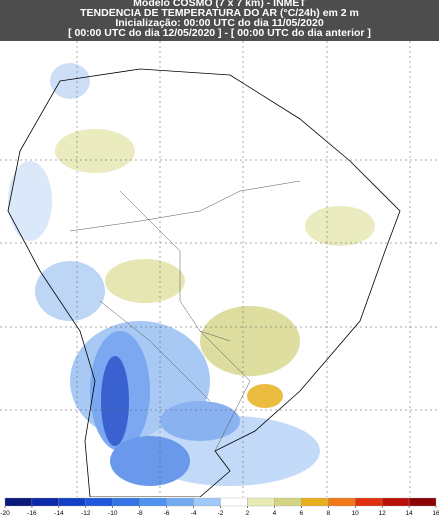  Describe the element at coordinates (221, 513) in the screenshot. I see `colorbar-label: -2` at that location.